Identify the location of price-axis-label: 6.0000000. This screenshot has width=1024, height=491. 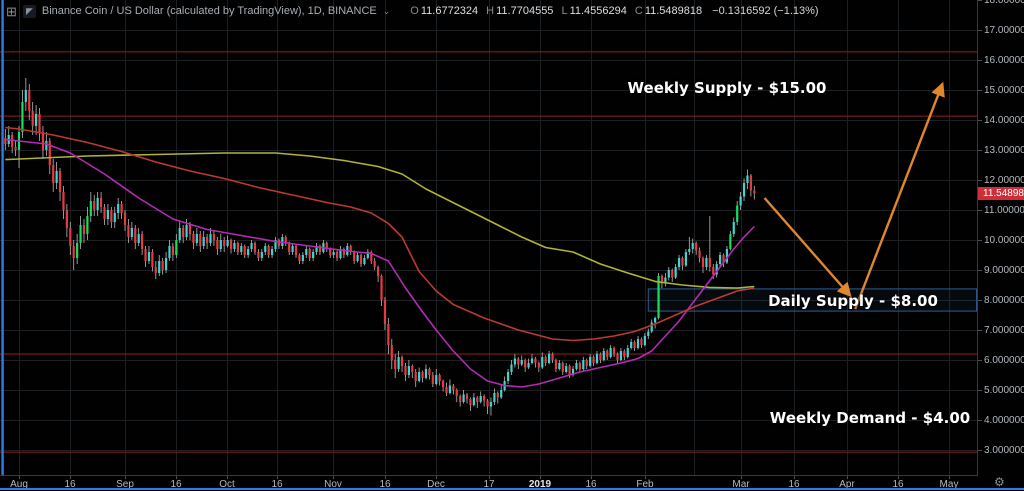
(1004, 360).